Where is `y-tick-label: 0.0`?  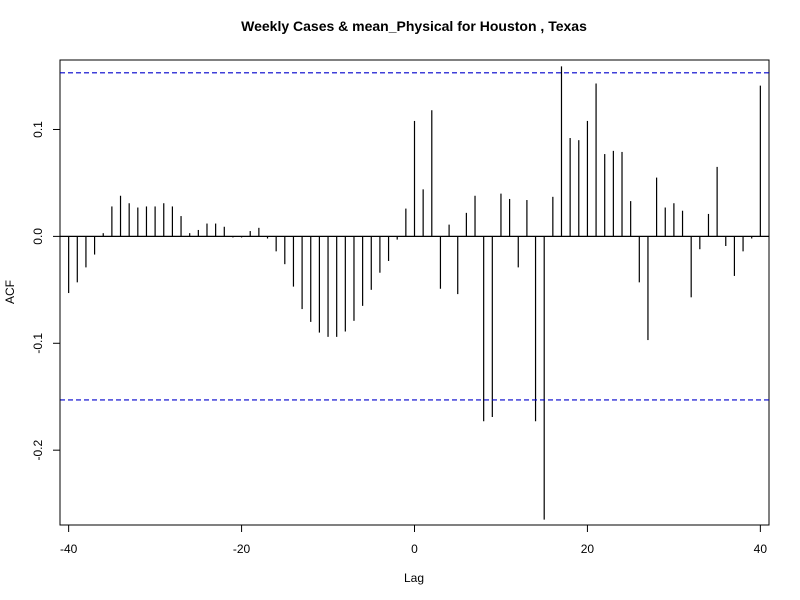
y-tick-label: 0.0 is located at coordinates (38, 236).